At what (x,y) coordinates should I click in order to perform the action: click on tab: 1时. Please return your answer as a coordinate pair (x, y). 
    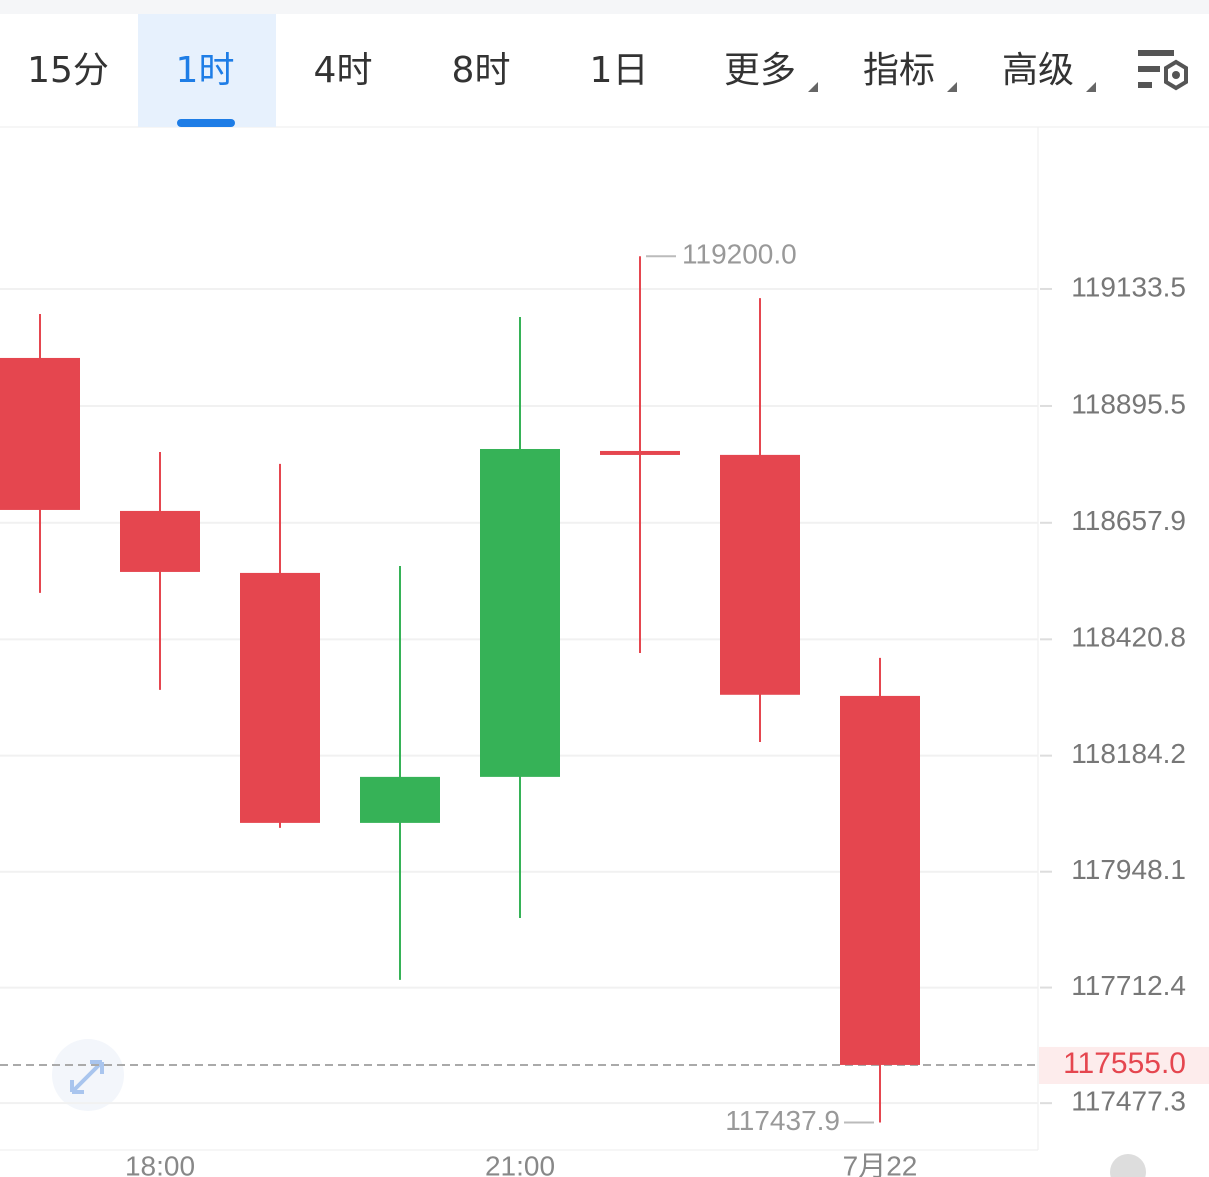
    Looking at the image, I should click on (205, 70).